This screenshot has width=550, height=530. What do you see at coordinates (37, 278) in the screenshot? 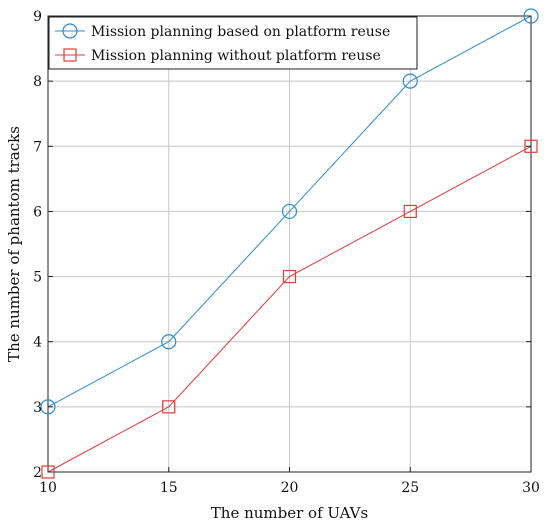
I see `y-tick-label: 5` at bounding box center [37, 278].